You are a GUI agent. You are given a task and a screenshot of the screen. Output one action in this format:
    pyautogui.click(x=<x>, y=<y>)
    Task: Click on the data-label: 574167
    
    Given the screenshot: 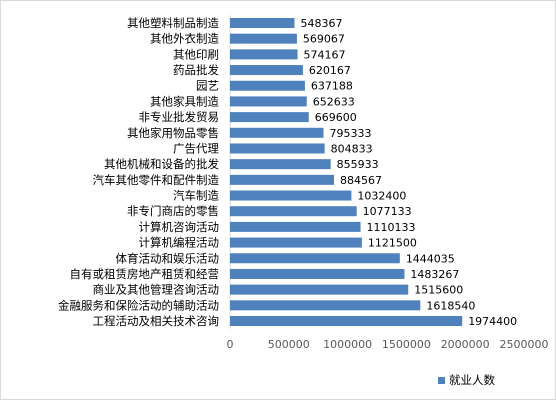 What is the action you would take?
    pyautogui.click(x=325, y=54)
    